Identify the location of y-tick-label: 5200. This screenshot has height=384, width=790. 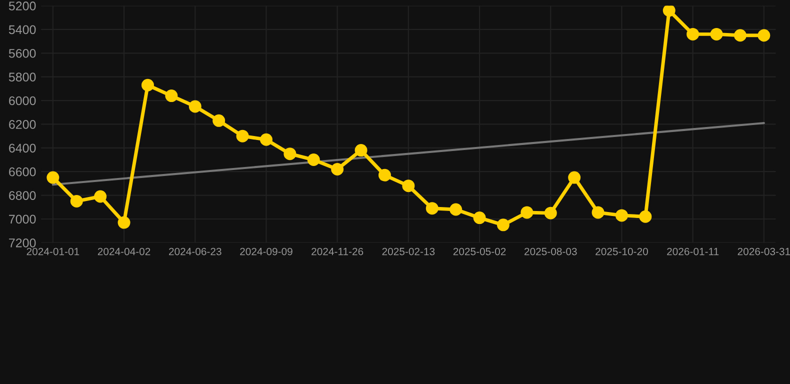
(22, 6).